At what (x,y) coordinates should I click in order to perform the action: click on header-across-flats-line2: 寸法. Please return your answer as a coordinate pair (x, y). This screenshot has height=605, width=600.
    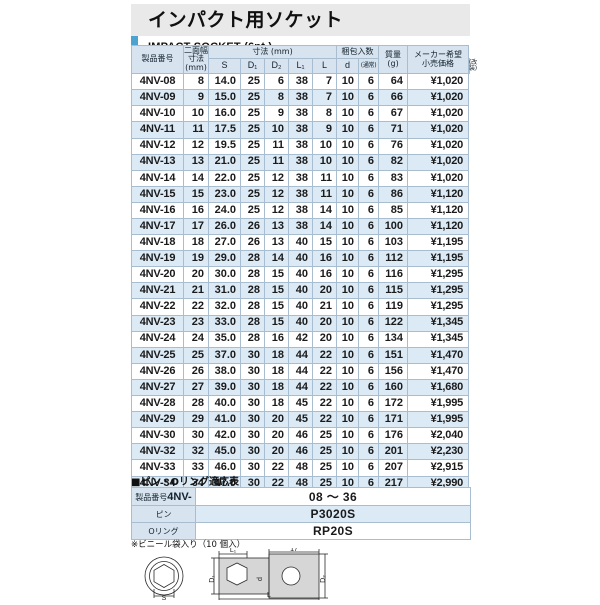
    Looking at the image, I should click on (196, 59).